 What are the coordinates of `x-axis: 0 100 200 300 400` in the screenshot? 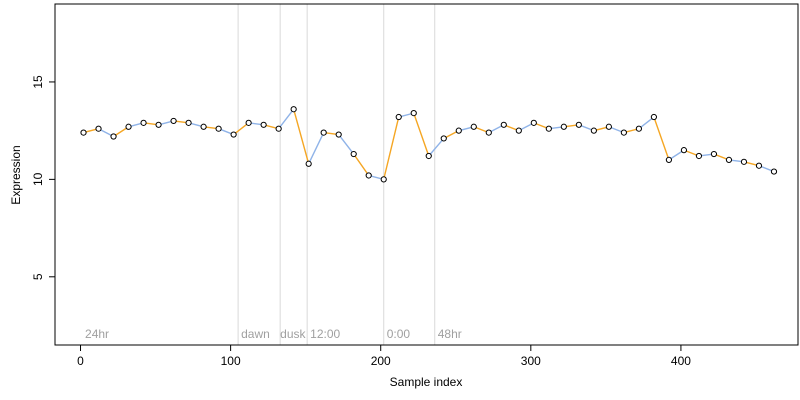 It's located at (384, 356).